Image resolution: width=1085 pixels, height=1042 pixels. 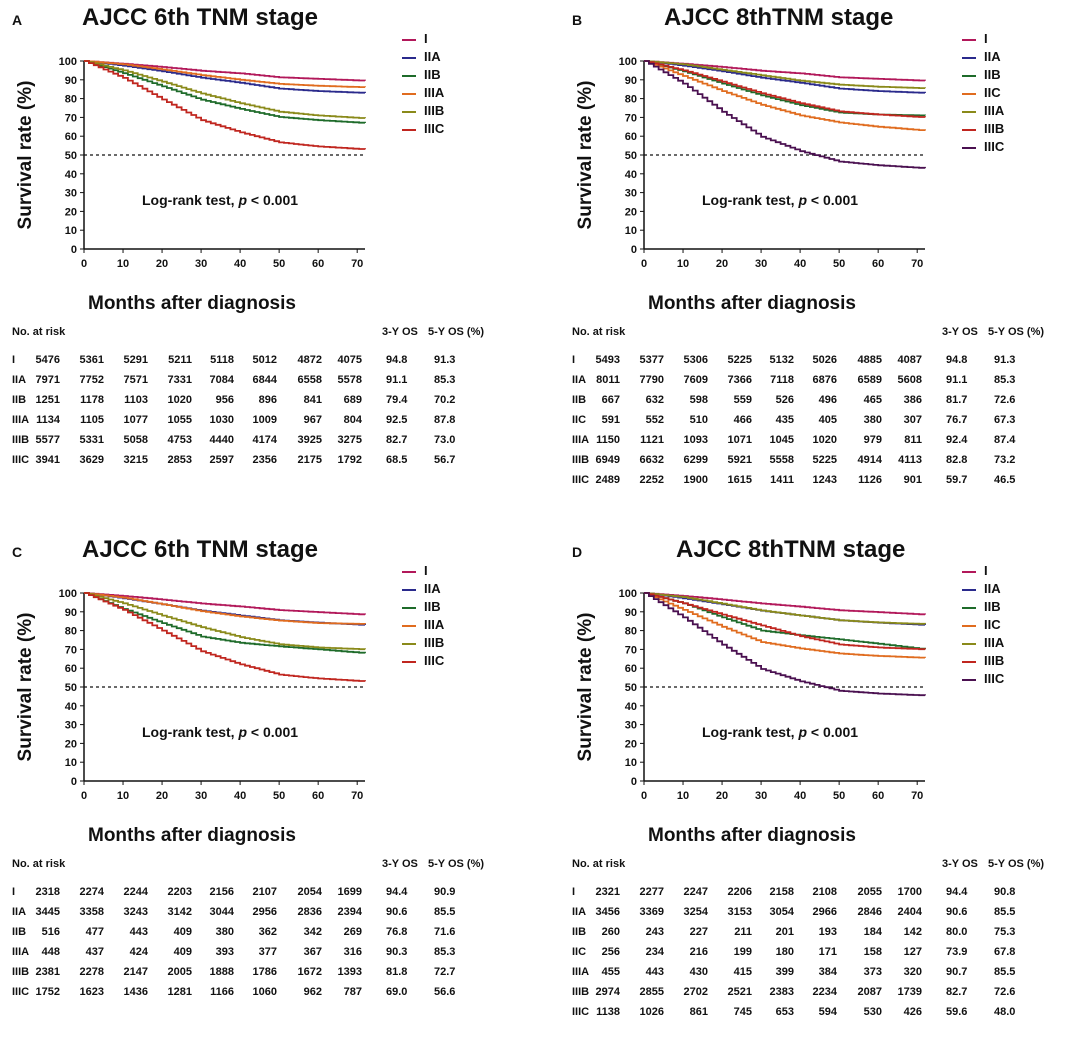 What do you see at coordinates (225, 92) in the screenshot?
I see `curve-iib` at bounding box center [225, 92].